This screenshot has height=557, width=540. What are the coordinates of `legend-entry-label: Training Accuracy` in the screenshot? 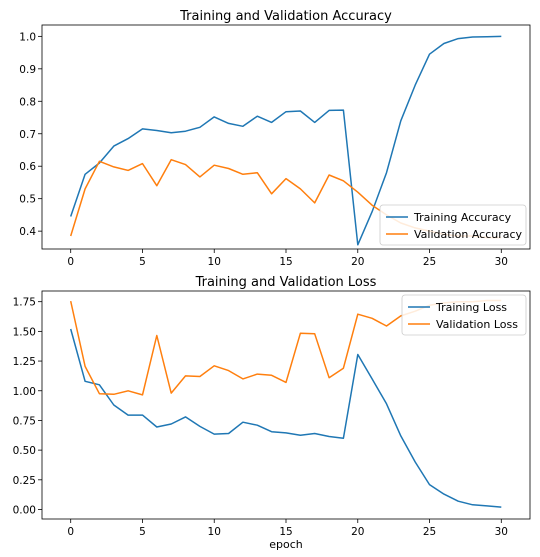 It's located at (462, 217).